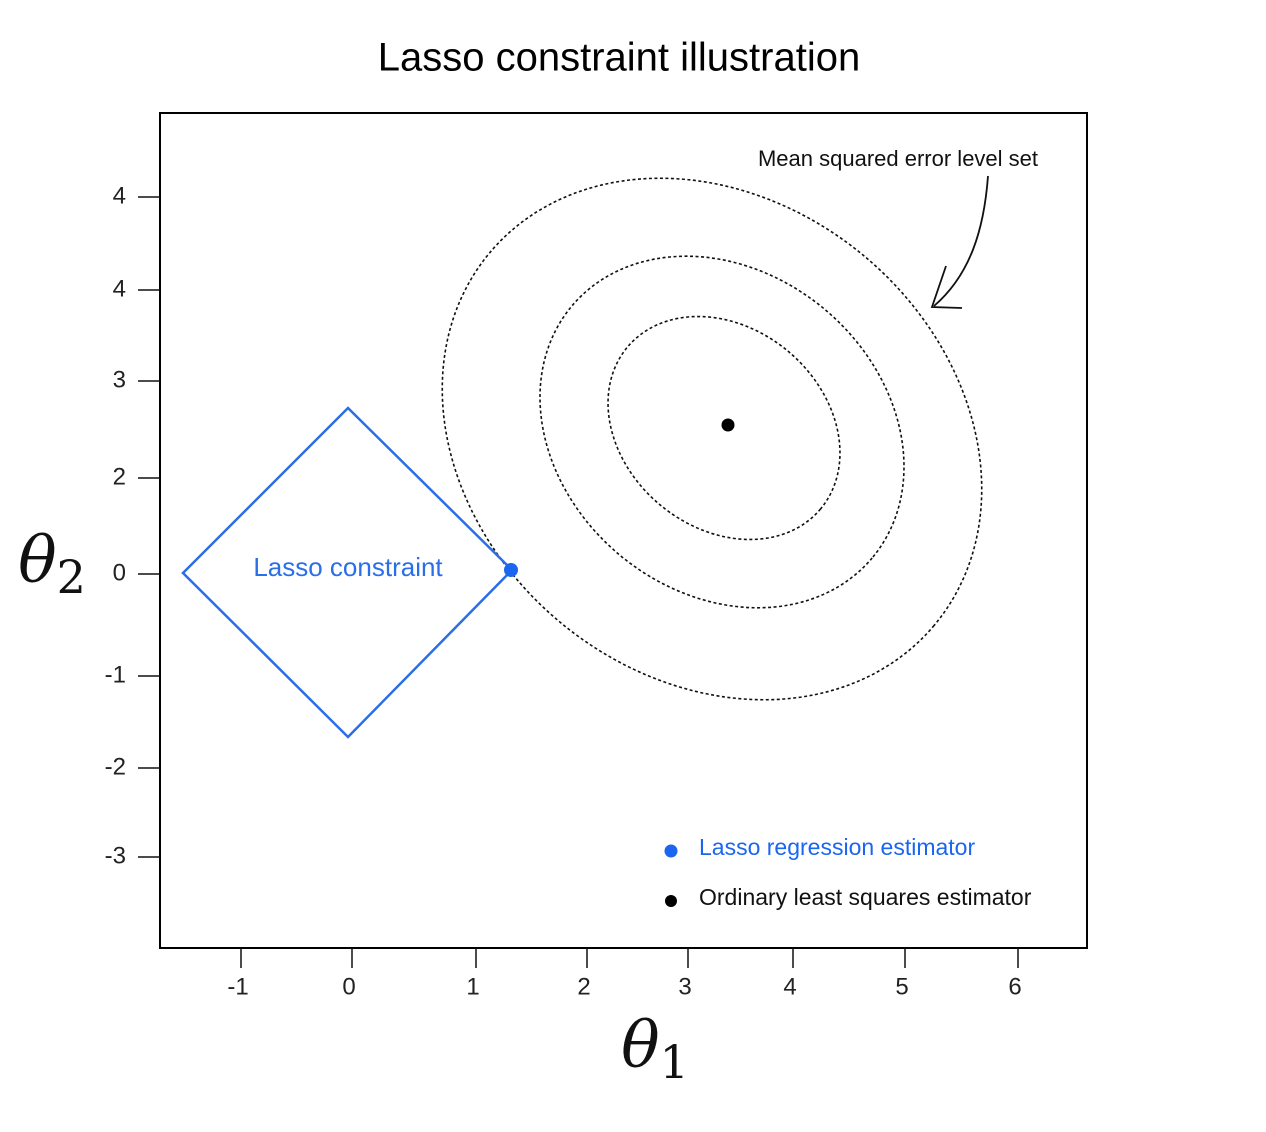 The width and height of the screenshot is (1266, 1132). Describe the element at coordinates (237, 986) in the screenshot. I see `x-tick-label: -1` at that location.